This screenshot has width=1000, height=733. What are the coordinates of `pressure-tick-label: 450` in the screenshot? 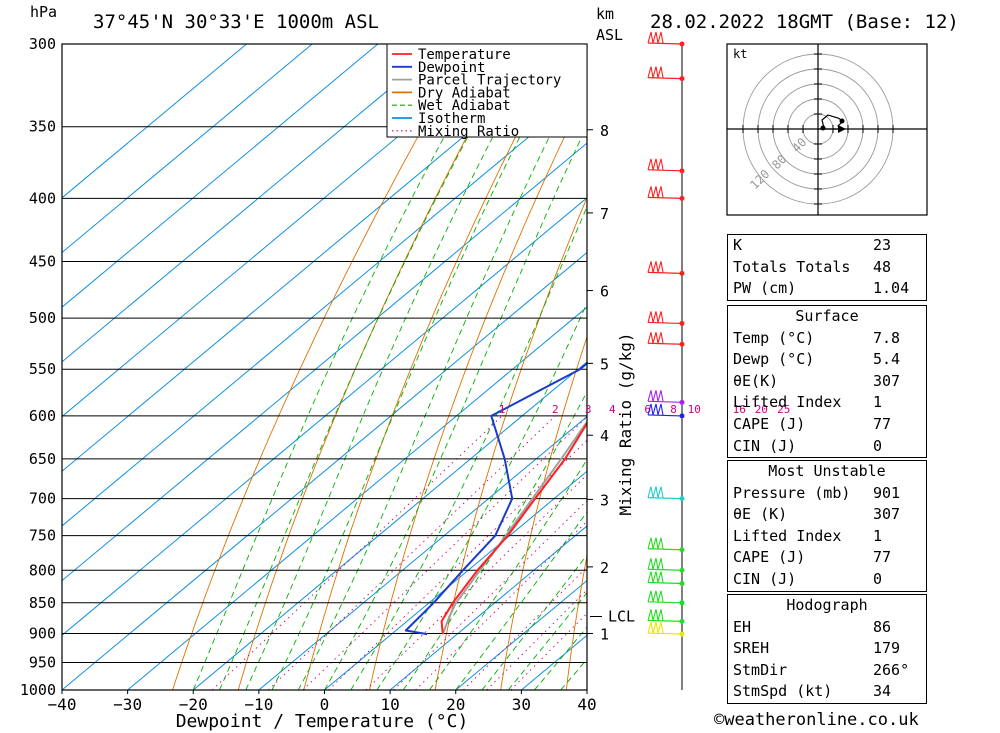 It's located at (42, 262).